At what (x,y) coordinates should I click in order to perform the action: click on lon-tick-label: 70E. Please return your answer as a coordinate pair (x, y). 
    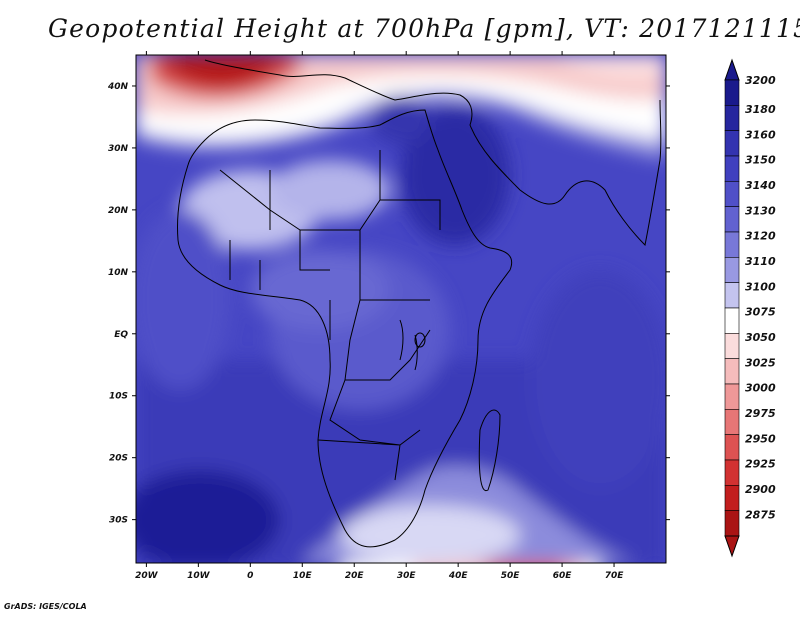
    Looking at the image, I should click on (615, 576).